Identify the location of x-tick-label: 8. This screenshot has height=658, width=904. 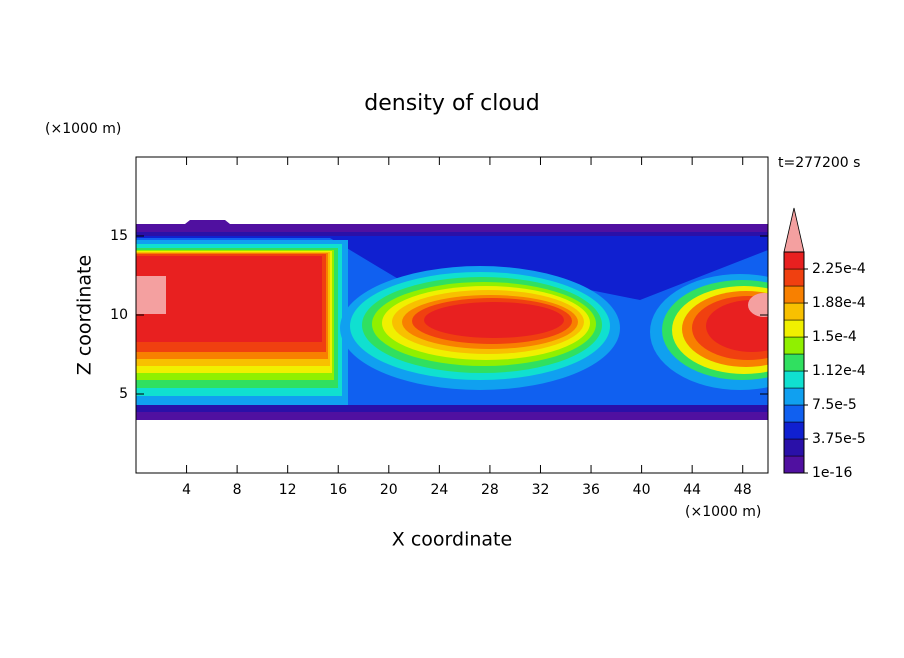
(237, 490).